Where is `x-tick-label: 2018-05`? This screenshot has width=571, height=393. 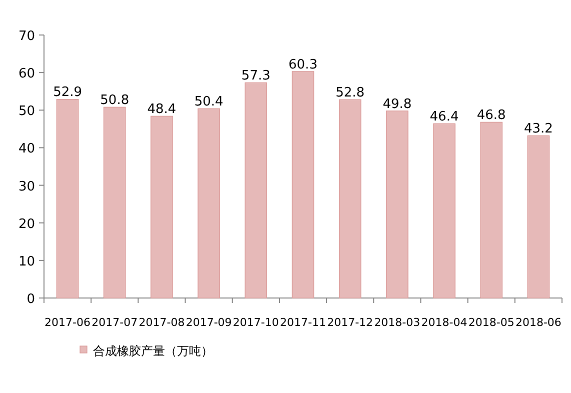 x-tick-label: 2018-05 is located at coordinates (491, 322).